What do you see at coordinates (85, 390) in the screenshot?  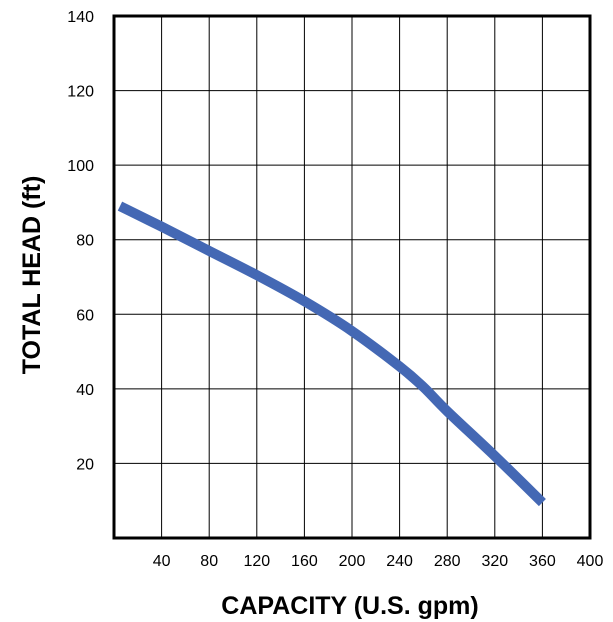 I see `y-tick-label: 40` at bounding box center [85, 390].